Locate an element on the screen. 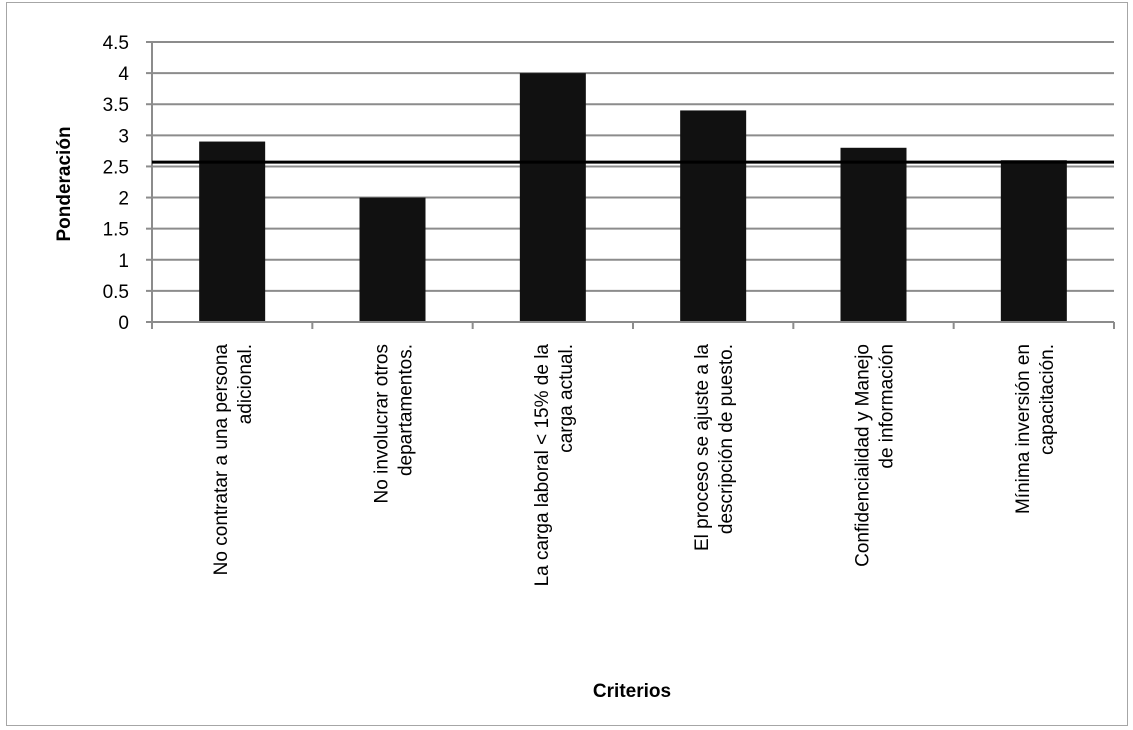 This screenshot has width=1133, height=730. y-tick-label: 2 is located at coordinates (123, 199).